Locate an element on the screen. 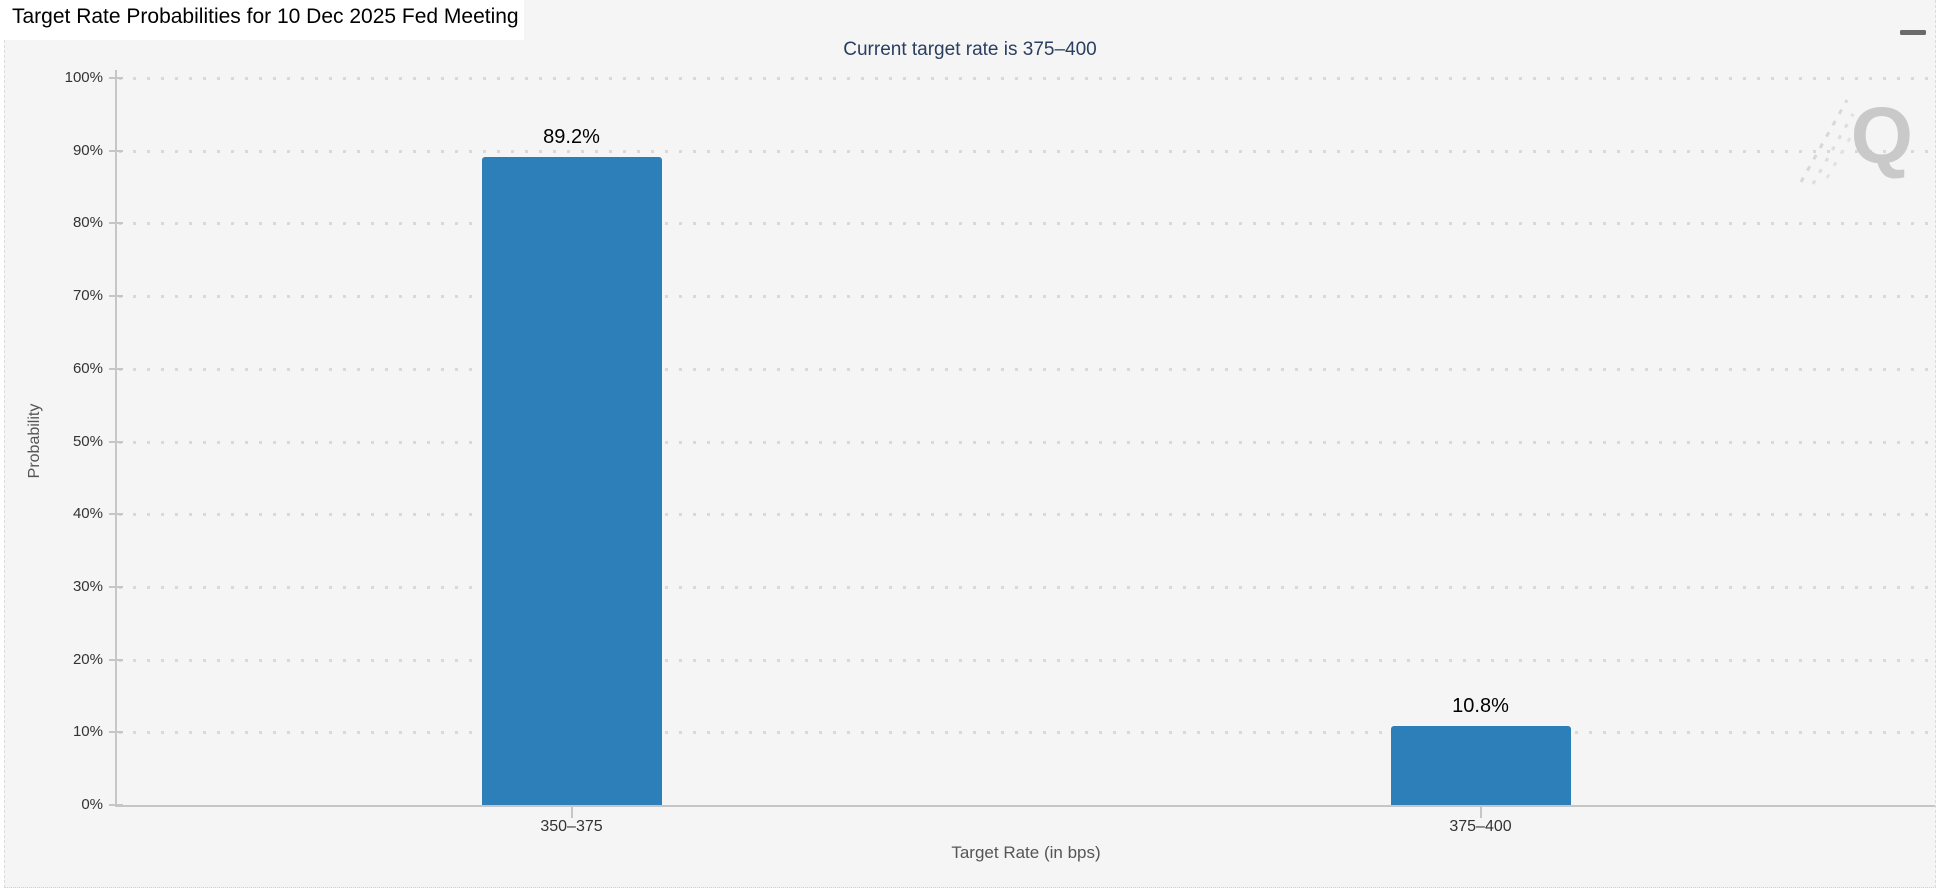 The height and width of the screenshot is (895, 1940). y-tick-label: 20% is located at coordinates (87, 659).